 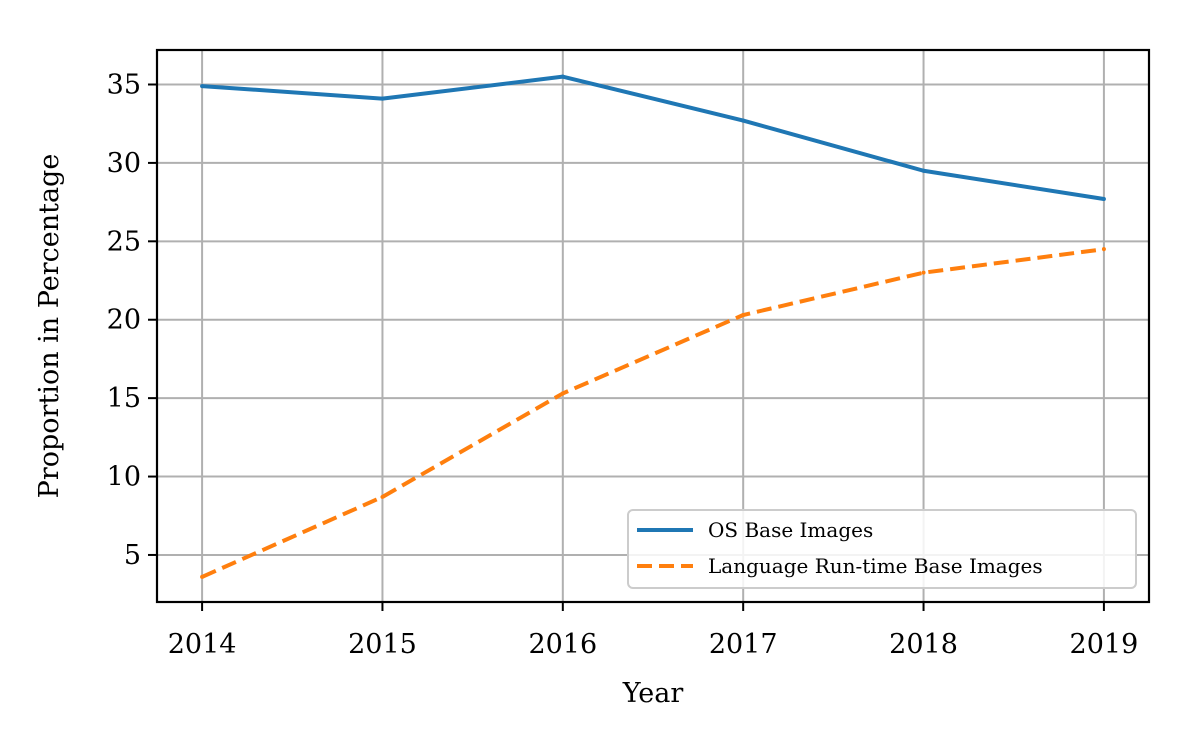 What do you see at coordinates (653, 137) in the screenshot?
I see `series-line-os-base-images` at bounding box center [653, 137].